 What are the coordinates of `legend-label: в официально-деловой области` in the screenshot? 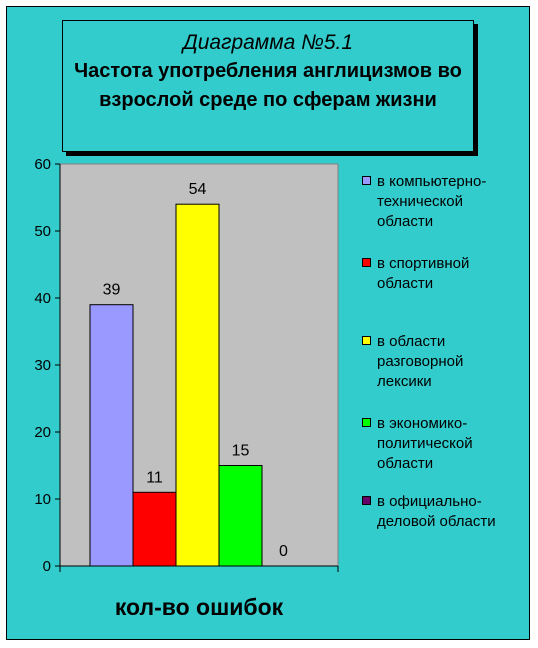 It's located at (452, 512).